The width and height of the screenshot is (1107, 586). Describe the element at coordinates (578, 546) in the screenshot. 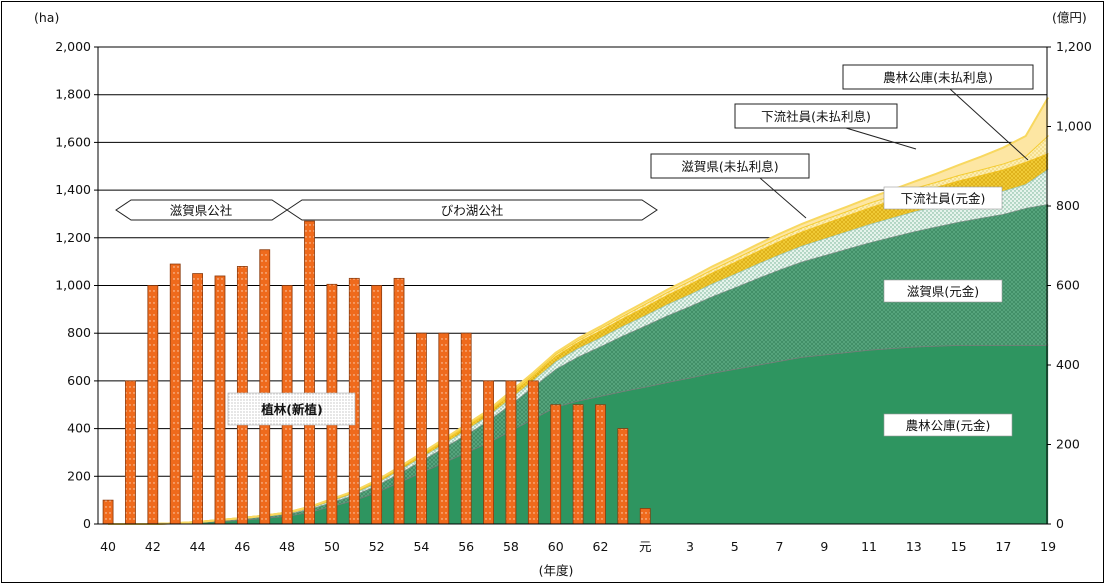

I see `x-axis-ticks: 40 42 44 46 48 50 52 54 56 58 60 62 元 3 5 7 9 11 13 15 17 19` at that location.